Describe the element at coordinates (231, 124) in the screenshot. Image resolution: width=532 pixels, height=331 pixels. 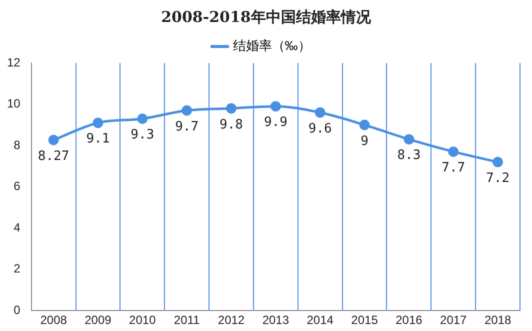
I see `data-label: 9.8` at that location.